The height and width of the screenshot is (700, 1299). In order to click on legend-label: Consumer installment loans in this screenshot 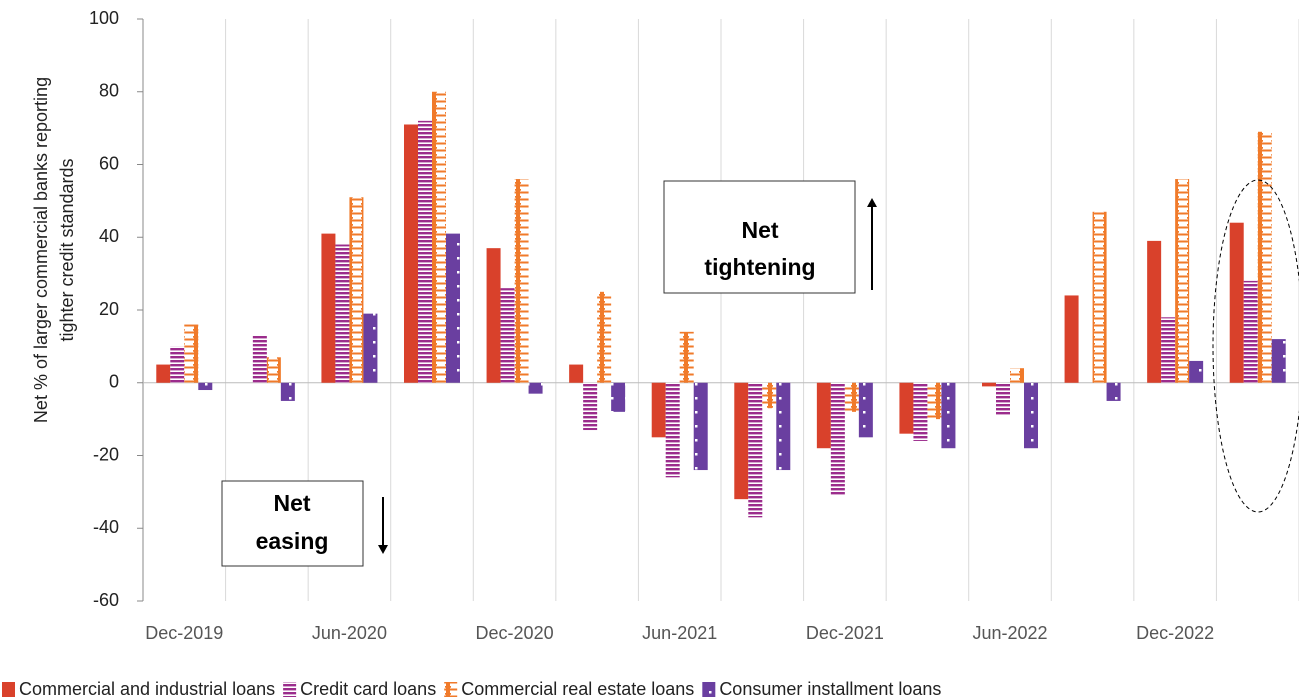, I will do `click(830, 689)`.